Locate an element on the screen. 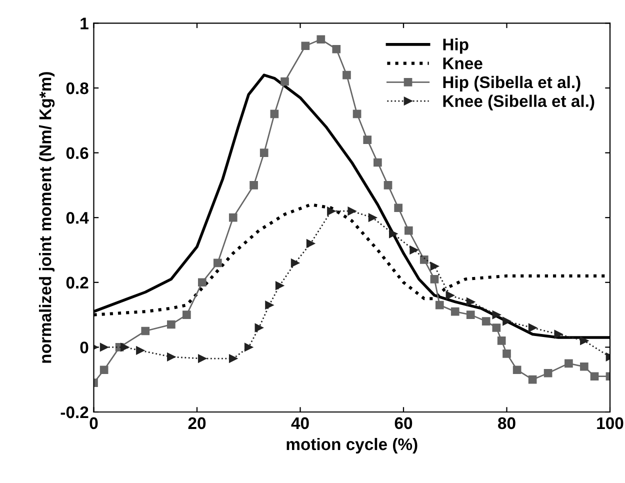  y-axis-title: normalized joint moment (Nm/ Kg*m) is located at coordinates (47, 217).